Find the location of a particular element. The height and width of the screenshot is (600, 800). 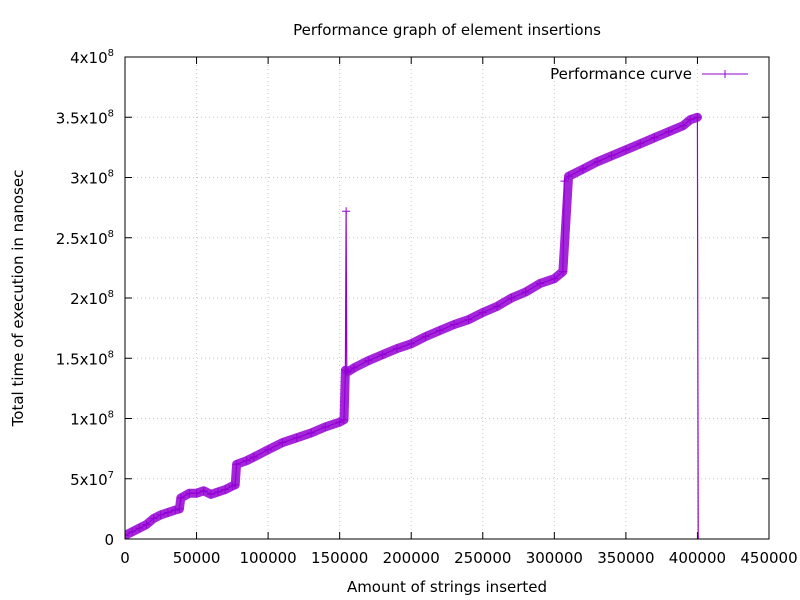

x-tick-label: 250000 is located at coordinates (482, 558).